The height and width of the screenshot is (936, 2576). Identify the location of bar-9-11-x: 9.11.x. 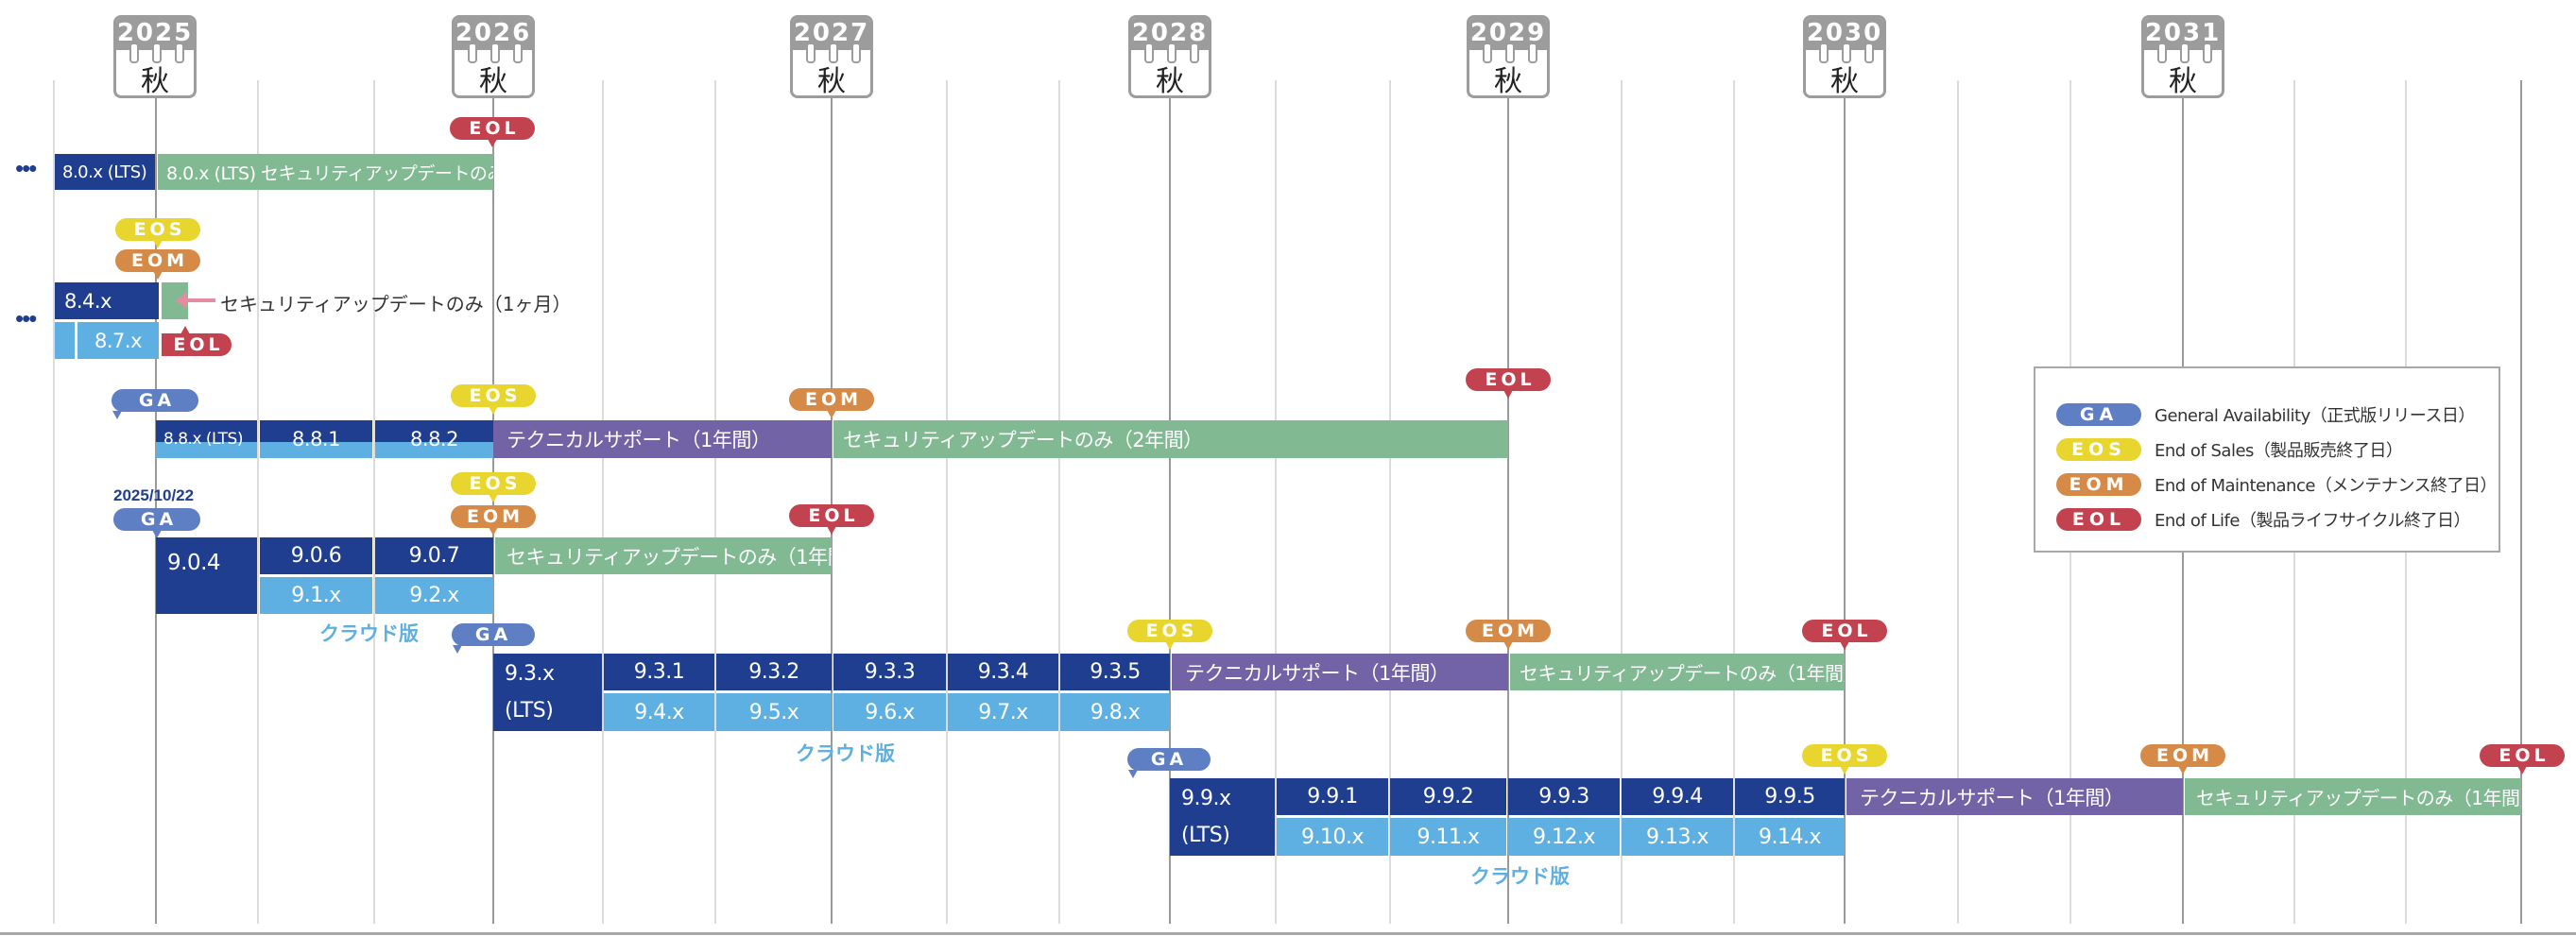
(1448, 837).